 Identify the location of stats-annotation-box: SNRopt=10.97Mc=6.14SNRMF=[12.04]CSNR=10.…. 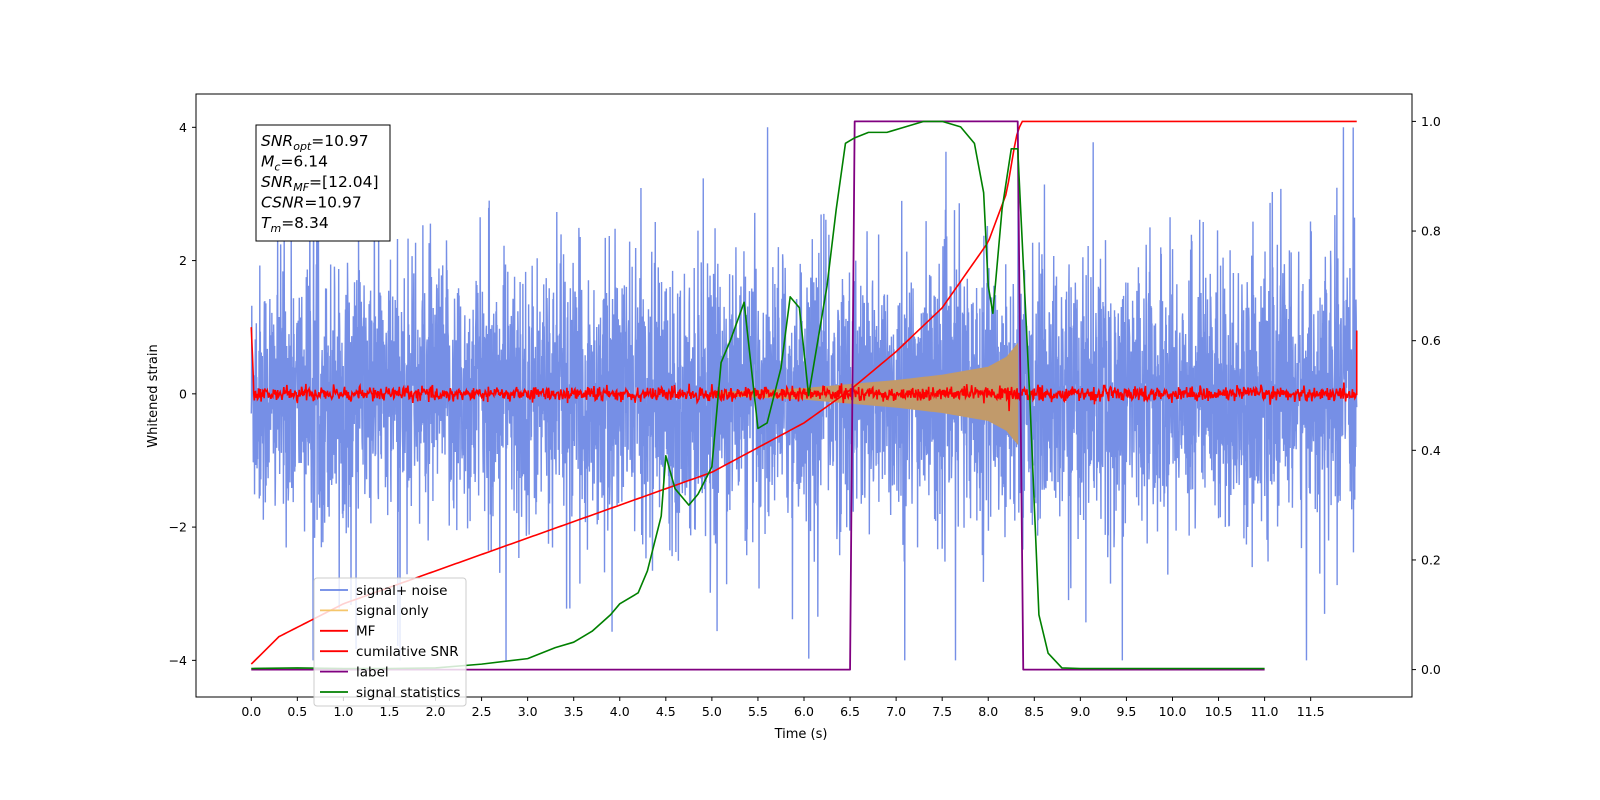
(323, 183).